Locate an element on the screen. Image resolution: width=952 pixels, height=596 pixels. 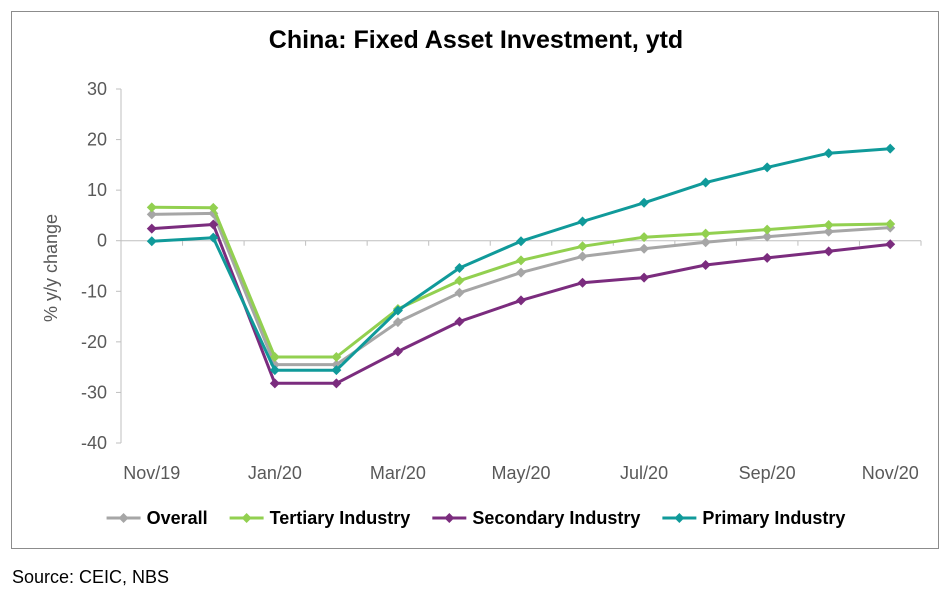
x-tick-label: Mar/20 is located at coordinates (398, 473).